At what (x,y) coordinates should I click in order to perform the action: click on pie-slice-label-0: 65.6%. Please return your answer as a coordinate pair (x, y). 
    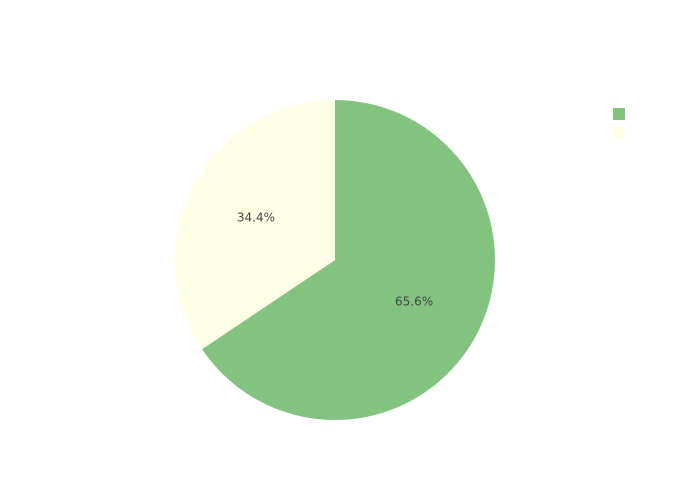
    Looking at the image, I should click on (414, 302).